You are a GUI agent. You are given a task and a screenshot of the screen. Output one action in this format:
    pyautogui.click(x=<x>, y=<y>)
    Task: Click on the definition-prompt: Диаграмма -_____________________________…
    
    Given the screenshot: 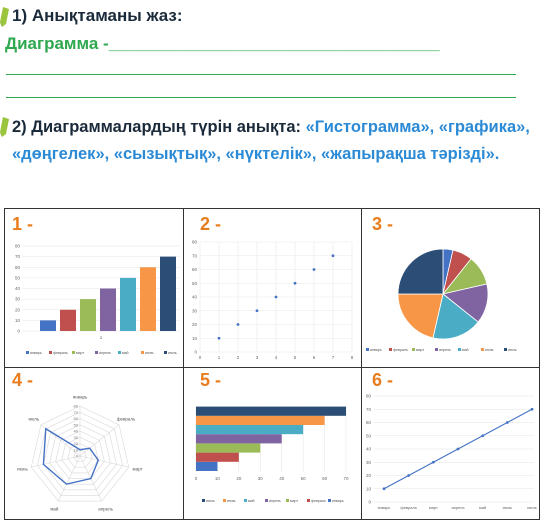 What is the action you would take?
    pyautogui.click(x=222, y=43)
    